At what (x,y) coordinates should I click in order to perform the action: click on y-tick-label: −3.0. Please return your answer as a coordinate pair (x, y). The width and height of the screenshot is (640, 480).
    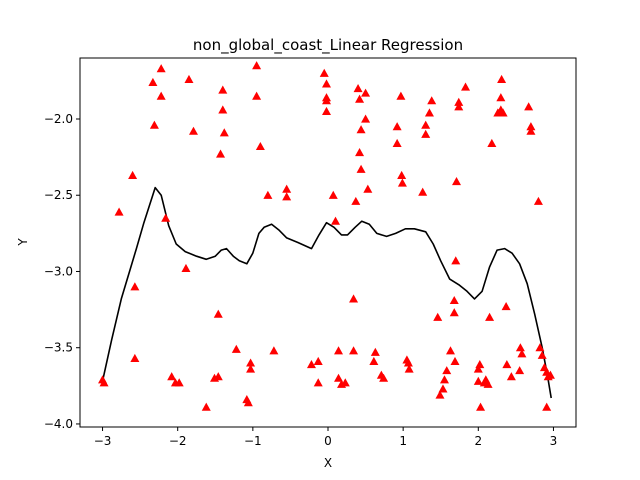
    Looking at the image, I should click on (58, 271).